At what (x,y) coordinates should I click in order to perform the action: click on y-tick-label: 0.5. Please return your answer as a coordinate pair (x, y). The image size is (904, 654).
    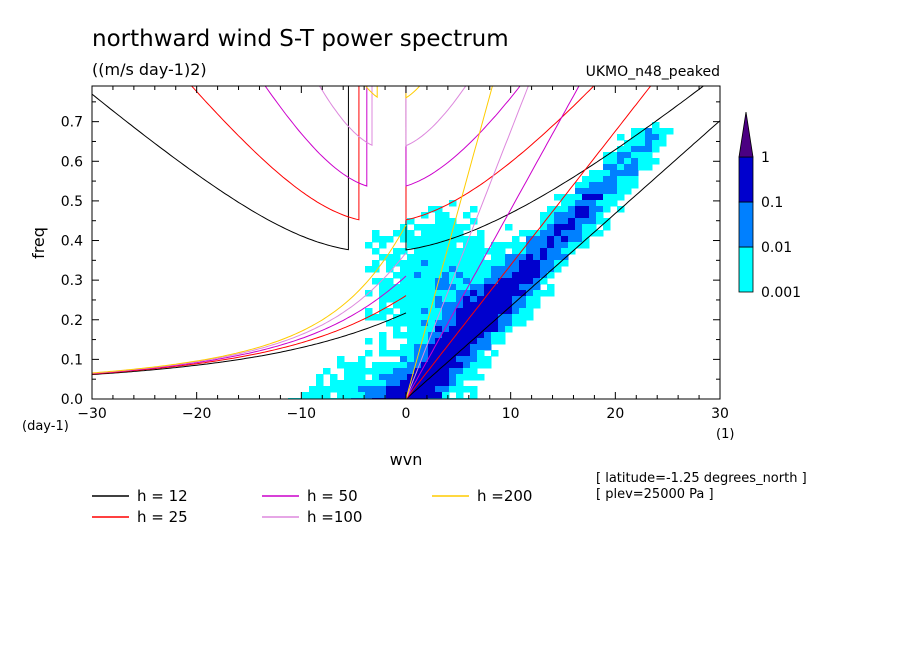
    Looking at the image, I should click on (72, 202).